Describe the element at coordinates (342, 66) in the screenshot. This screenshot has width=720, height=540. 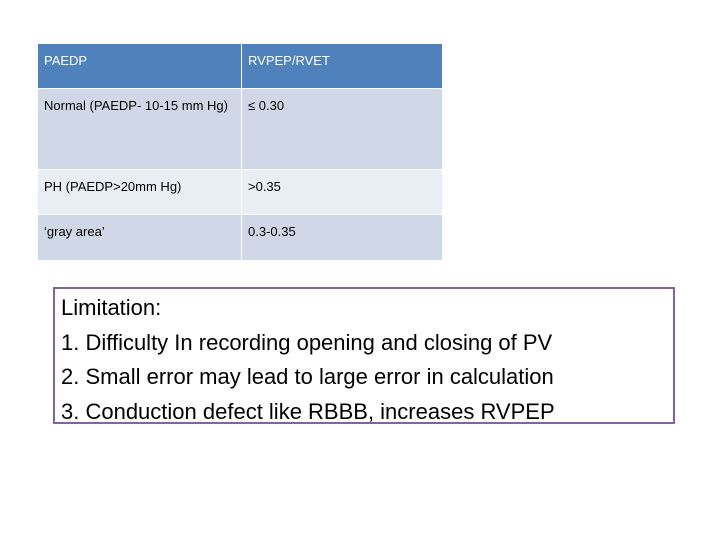
I see `header-cell: RVPEP/RVET` at that location.